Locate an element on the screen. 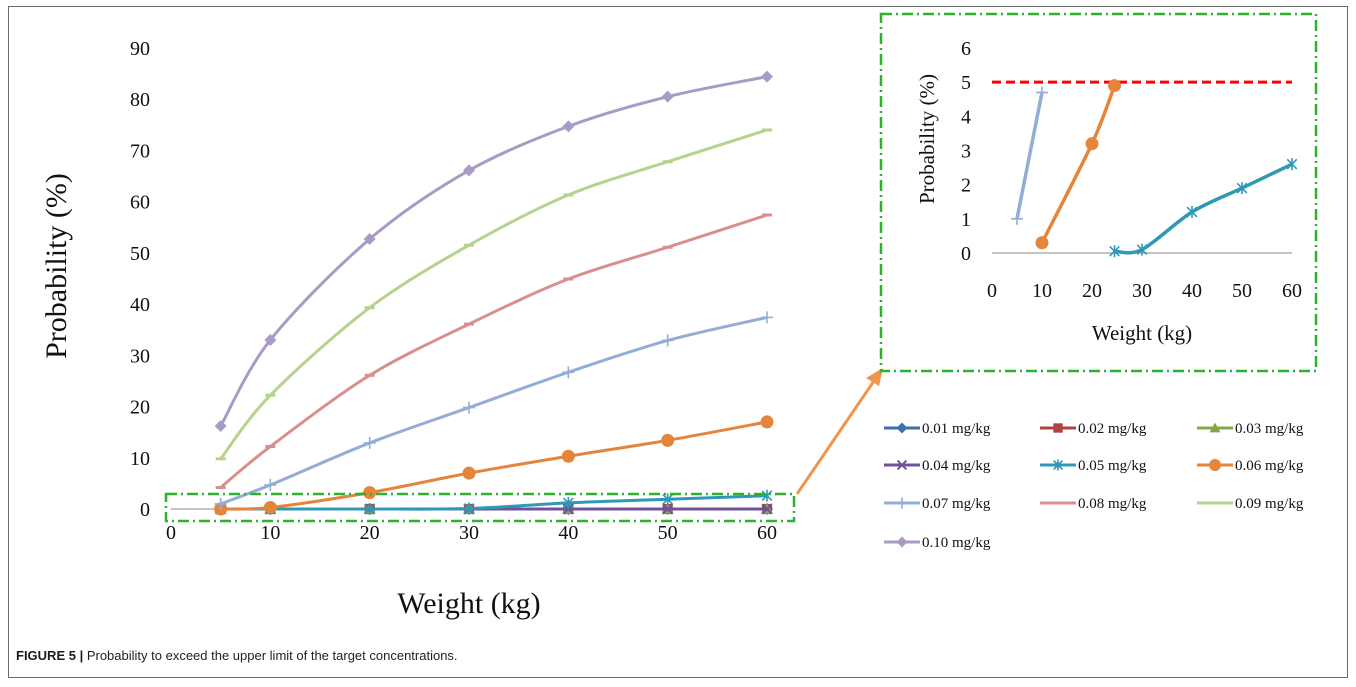 Image resolution: width=1356 pixels, height=687 pixels. inset-y-tick-label: 1 is located at coordinates (966, 220).